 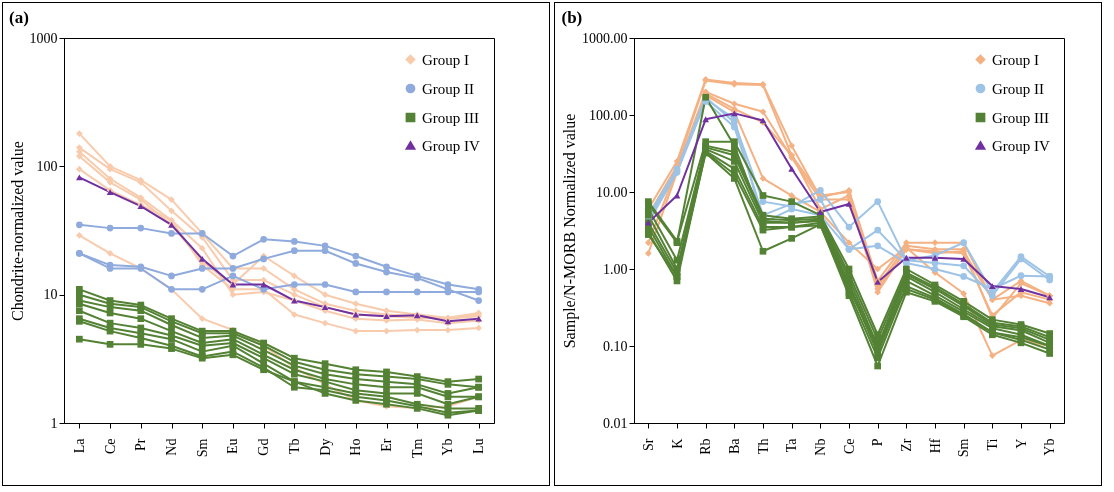 I want to click on x-tick-label: Tm, so click(x=417, y=448).